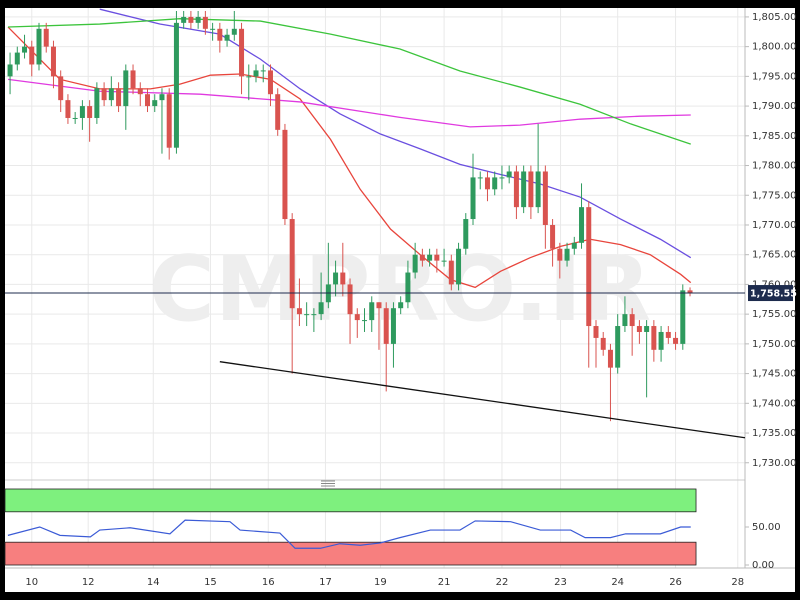  What do you see at coordinates (328, 483) in the screenshot?
I see `panel-handle` at bounding box center [328, 483].